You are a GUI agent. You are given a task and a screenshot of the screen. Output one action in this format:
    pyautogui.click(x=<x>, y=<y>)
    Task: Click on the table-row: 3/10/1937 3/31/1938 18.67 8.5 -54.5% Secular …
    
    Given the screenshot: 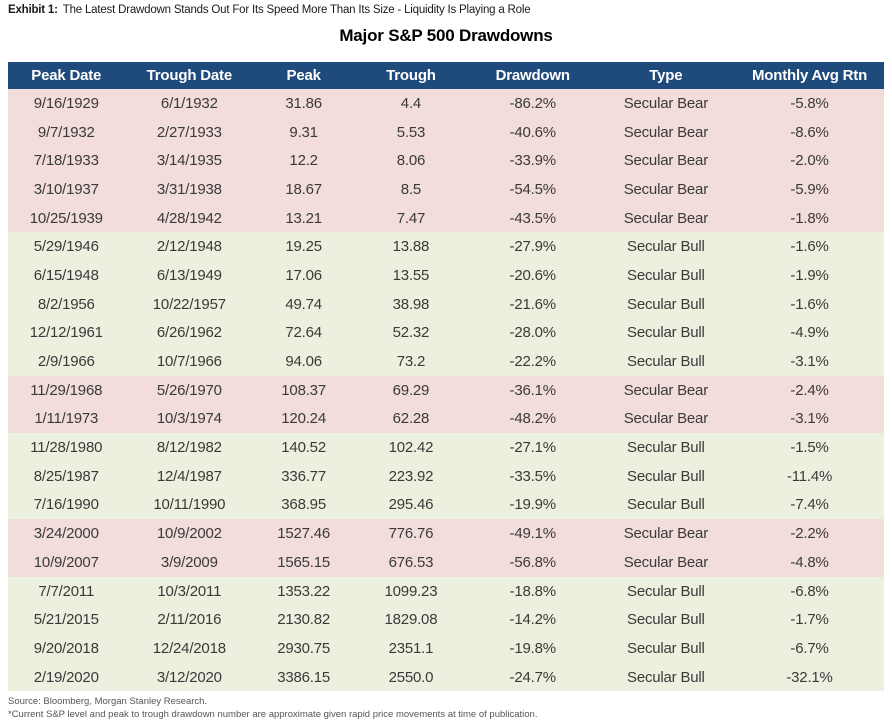 What is the action you would take?
    pyautogui.click(x=446, y=189)
    